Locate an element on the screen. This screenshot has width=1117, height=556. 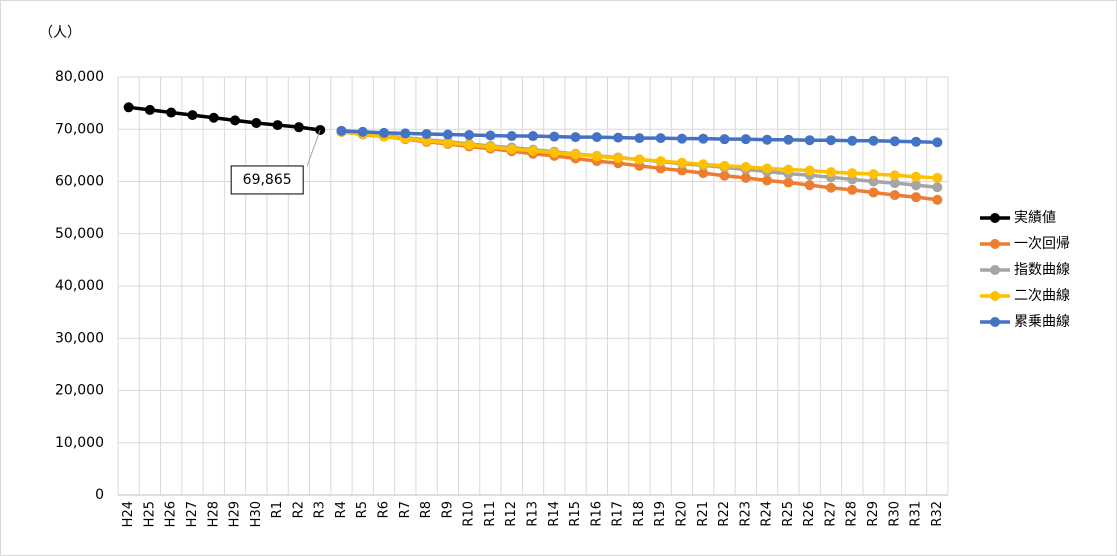
x-tick-label: R1 is located at coordinates (277, 509).